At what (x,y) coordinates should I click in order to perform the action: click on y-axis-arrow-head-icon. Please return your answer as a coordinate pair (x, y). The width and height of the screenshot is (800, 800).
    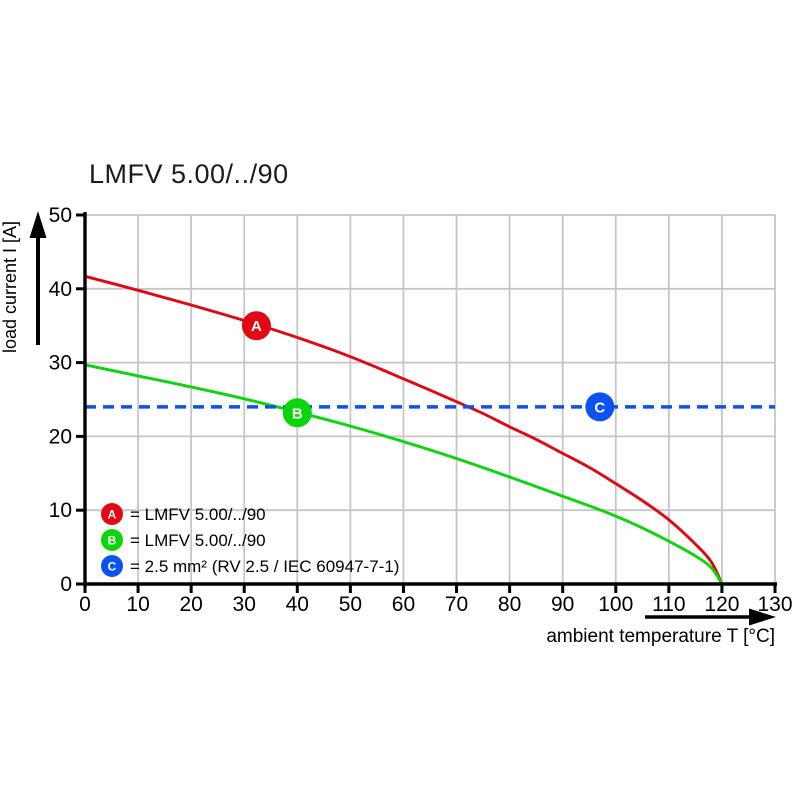
    Looking at the image, I should click on (38, 224).